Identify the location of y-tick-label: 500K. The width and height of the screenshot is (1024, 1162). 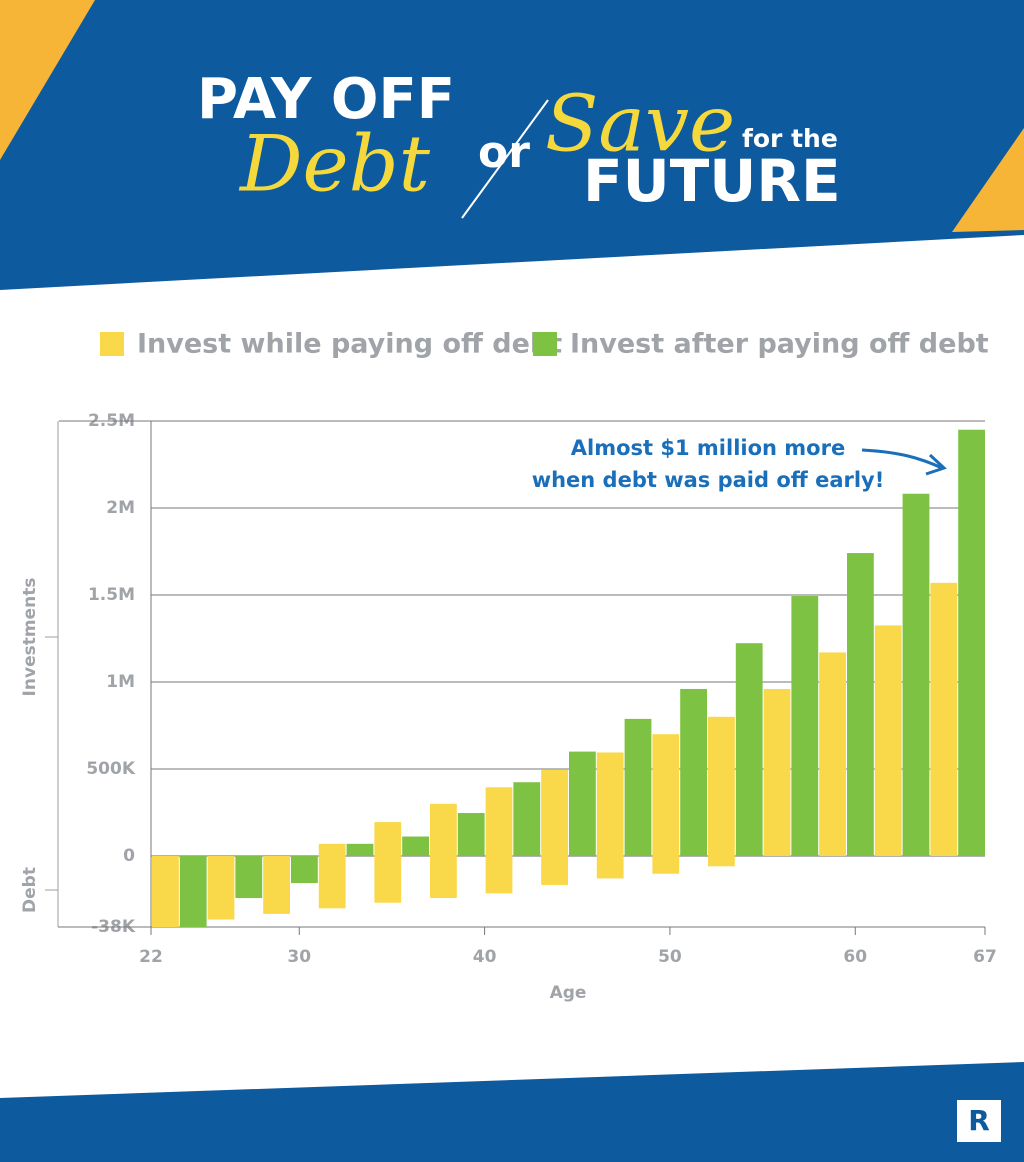
(110, 769).